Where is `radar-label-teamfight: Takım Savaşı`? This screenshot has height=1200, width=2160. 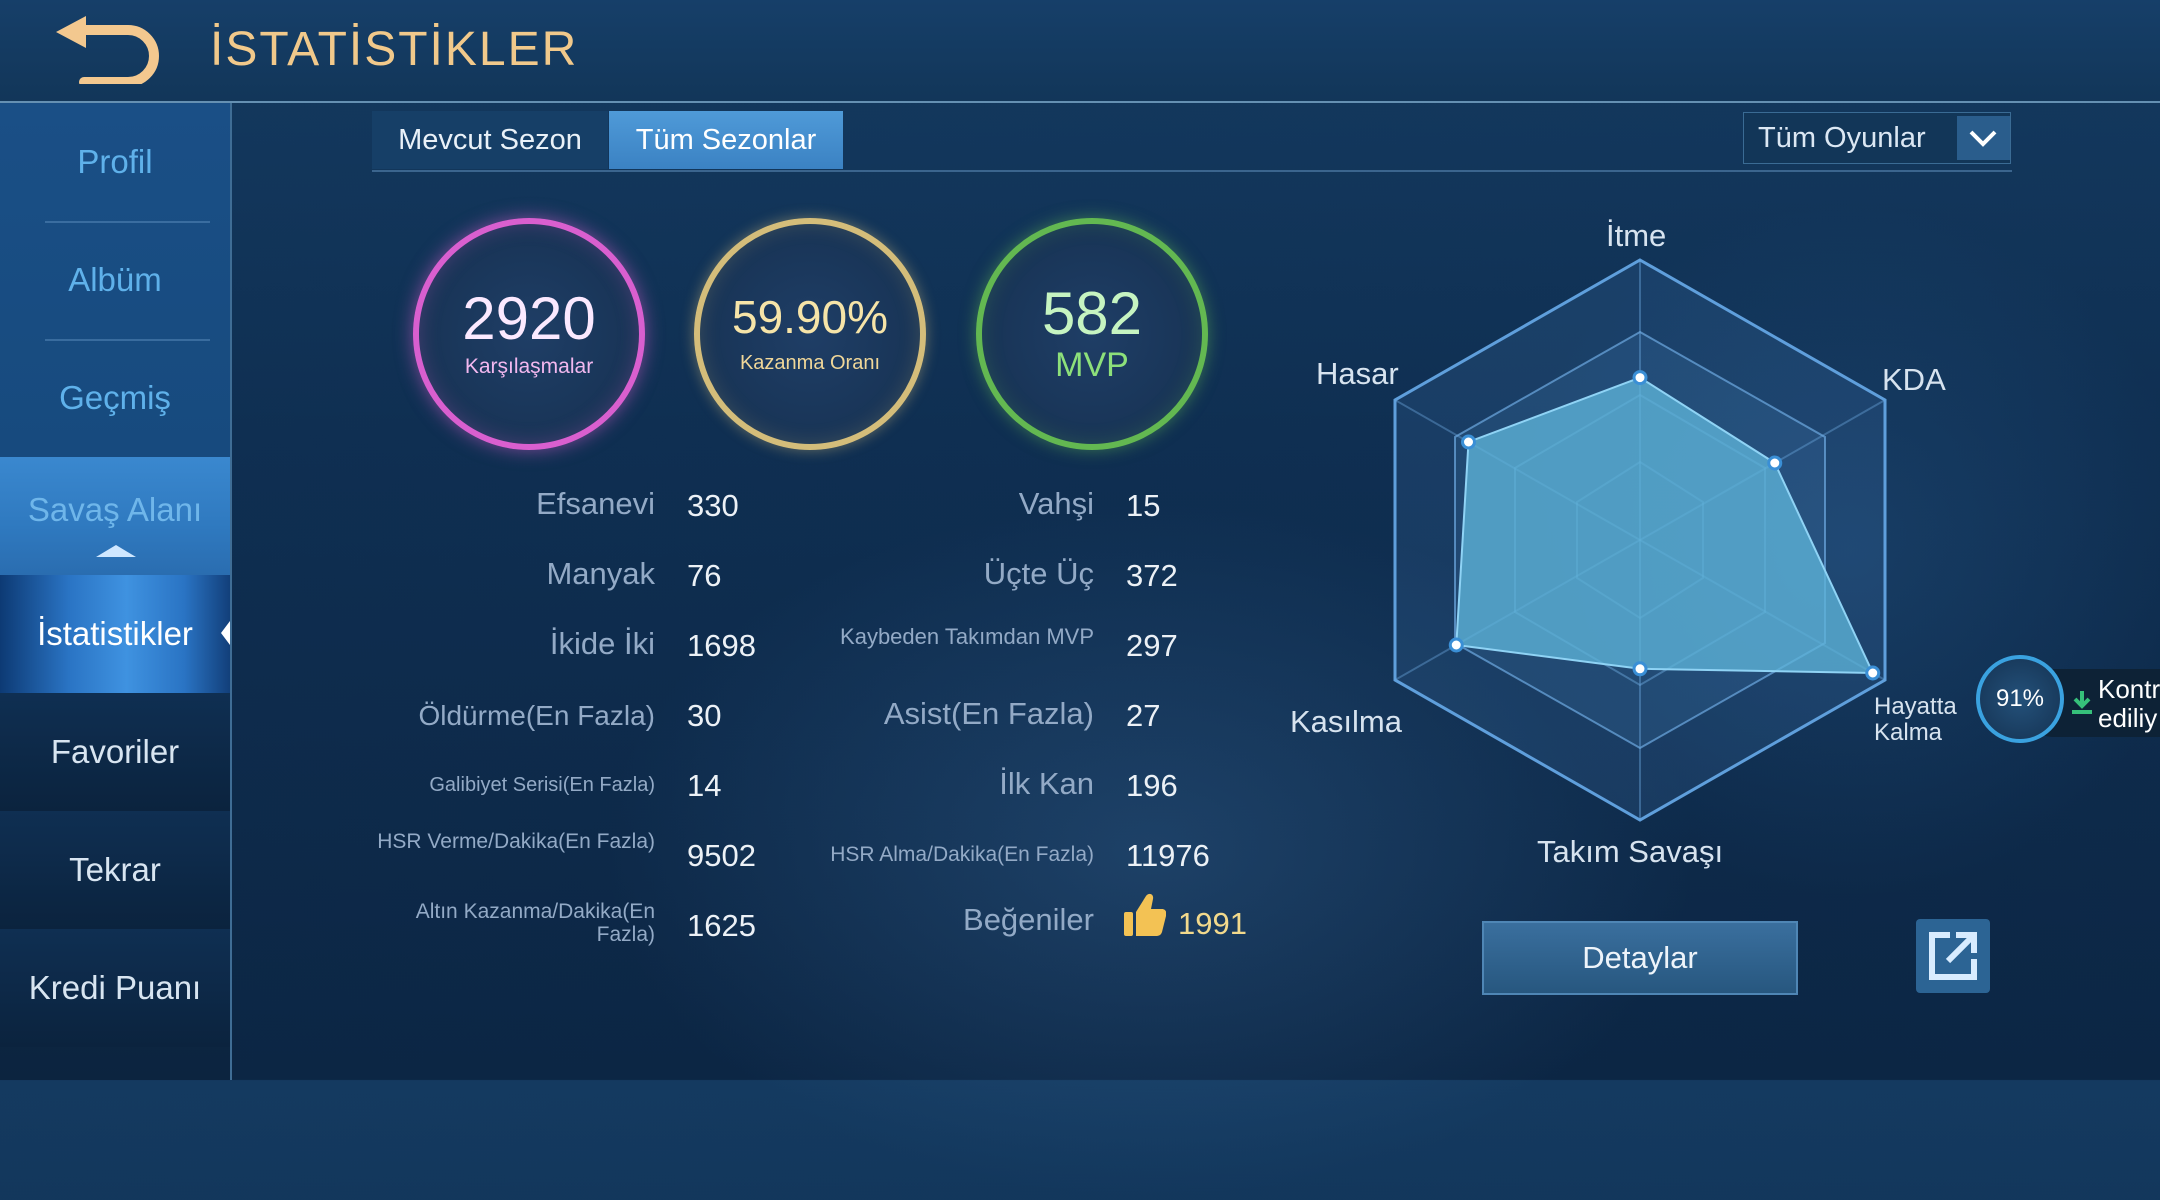 radar-label-teamfight: Takım Savaşı is located at coordinates (1630, 851).